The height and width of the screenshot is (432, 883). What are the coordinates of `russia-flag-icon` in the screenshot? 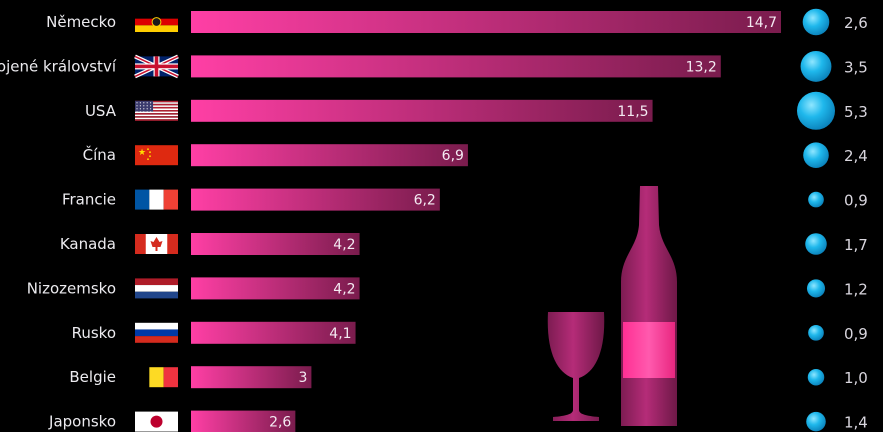 It's located at (156, 332).